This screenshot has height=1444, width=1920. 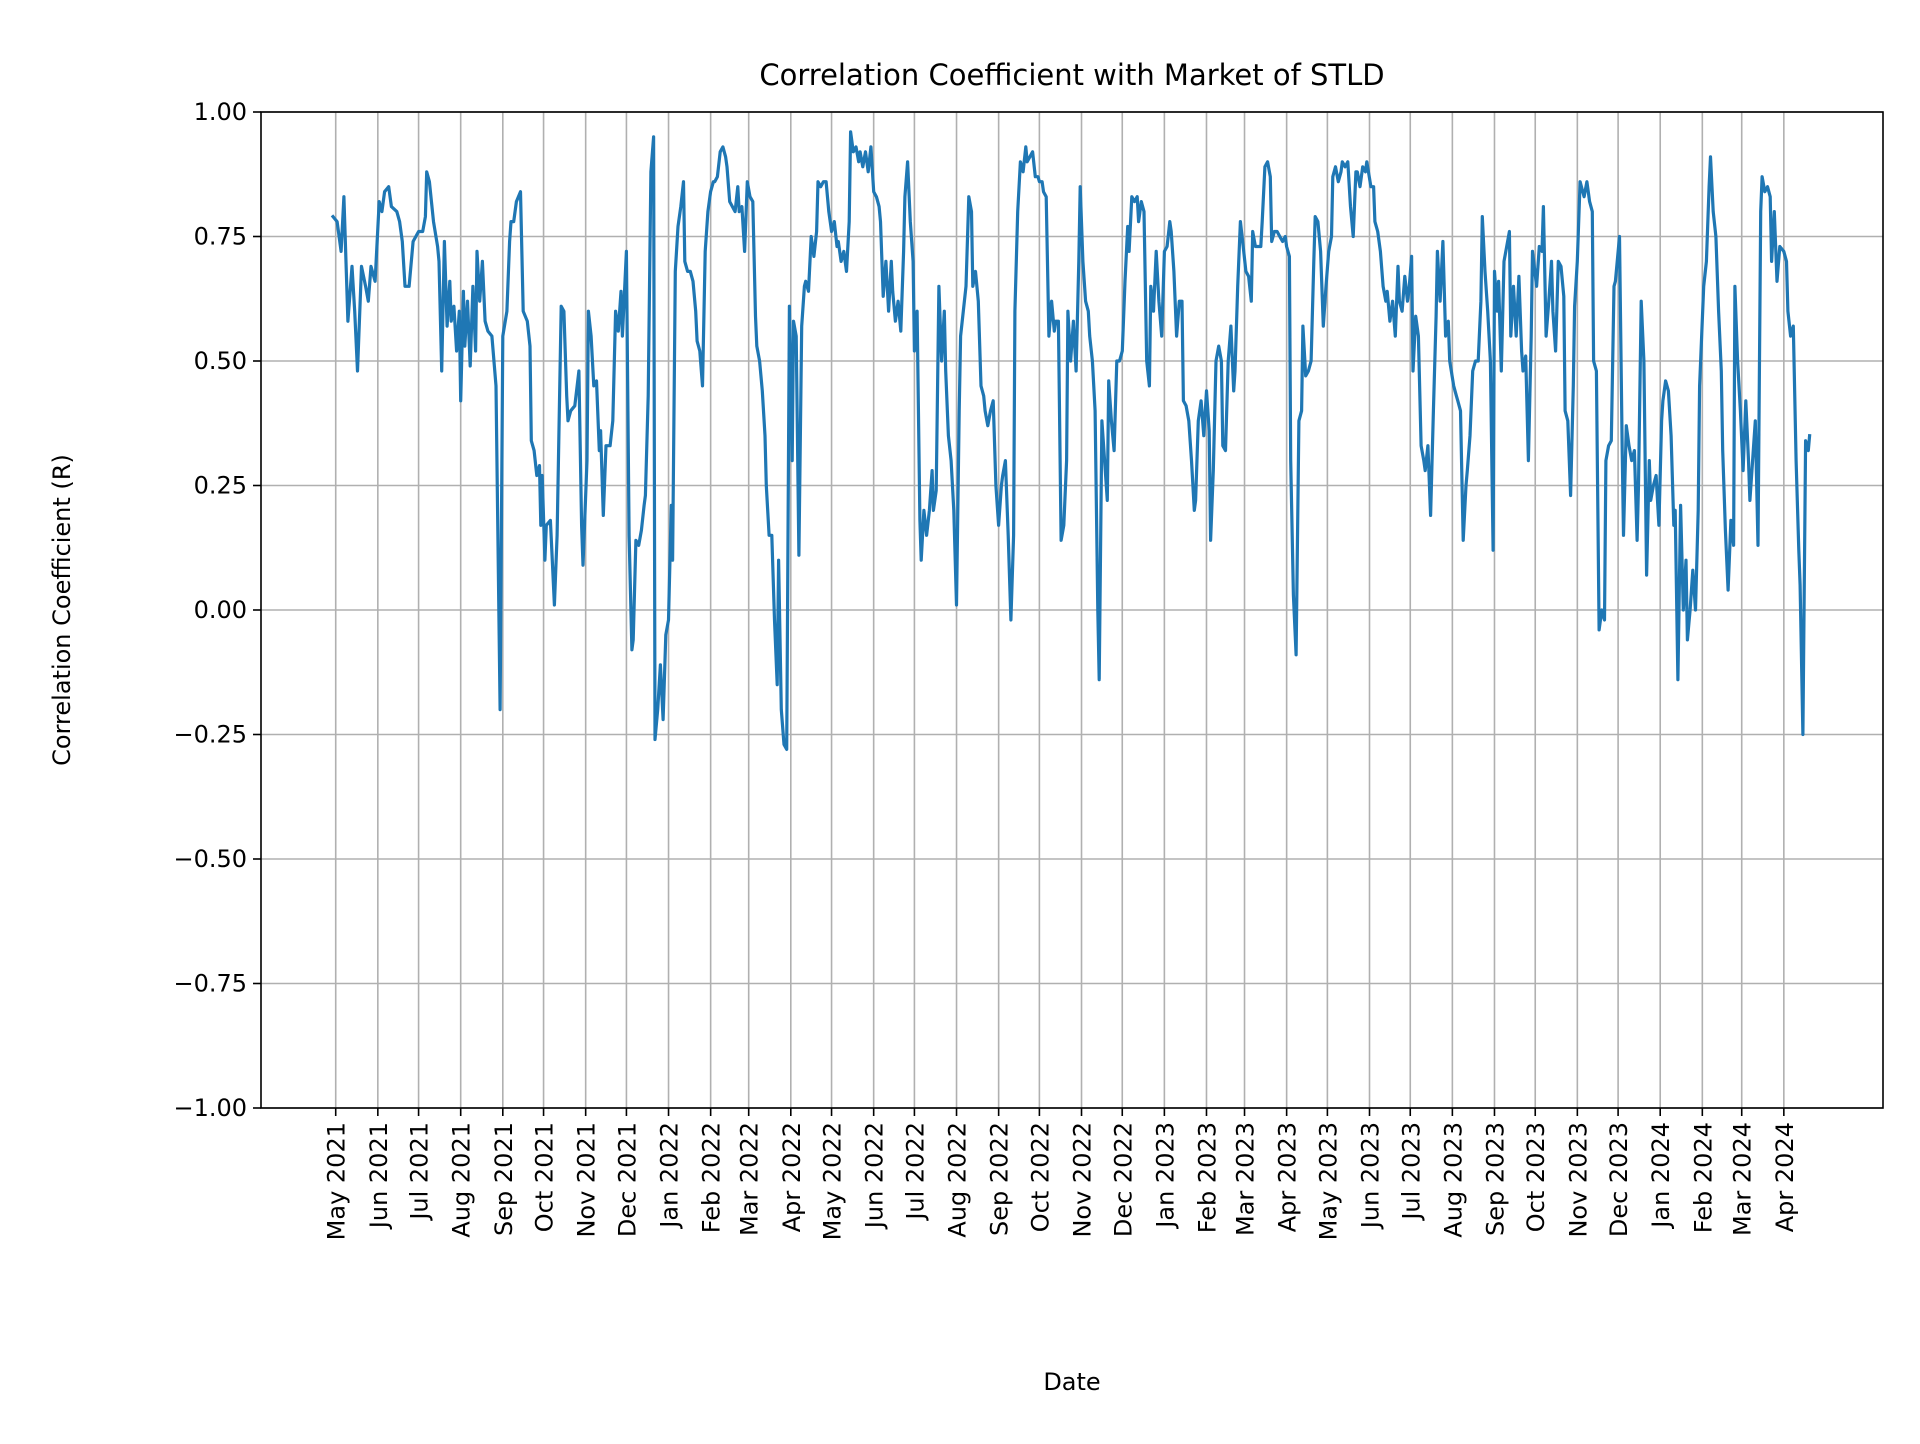 What do you see at coordinates (670, 1176) in the screenshot?
I see `x-tick-label: Jan 2022` at bounding box center [670, 1176].